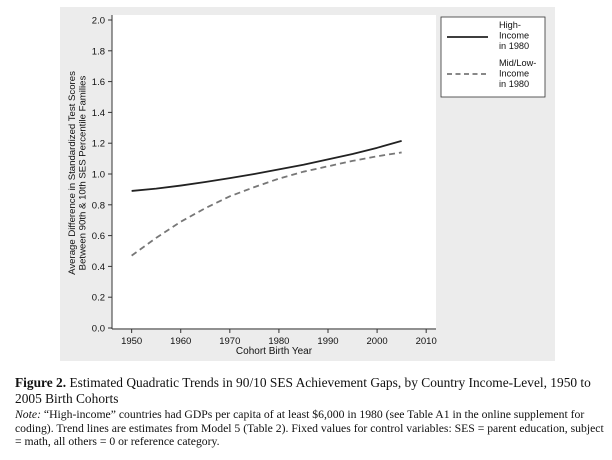 The width and height of the screenshot is (612, 460). What do you see at coordinates (514, 84) in the screenshot?
I see `legend-label-mid-low-income-3: in 1980` at bounding box center [514, 84].